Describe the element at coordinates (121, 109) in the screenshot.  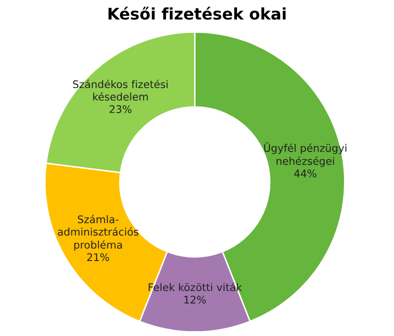
I see `data-label: 23%` at that location.